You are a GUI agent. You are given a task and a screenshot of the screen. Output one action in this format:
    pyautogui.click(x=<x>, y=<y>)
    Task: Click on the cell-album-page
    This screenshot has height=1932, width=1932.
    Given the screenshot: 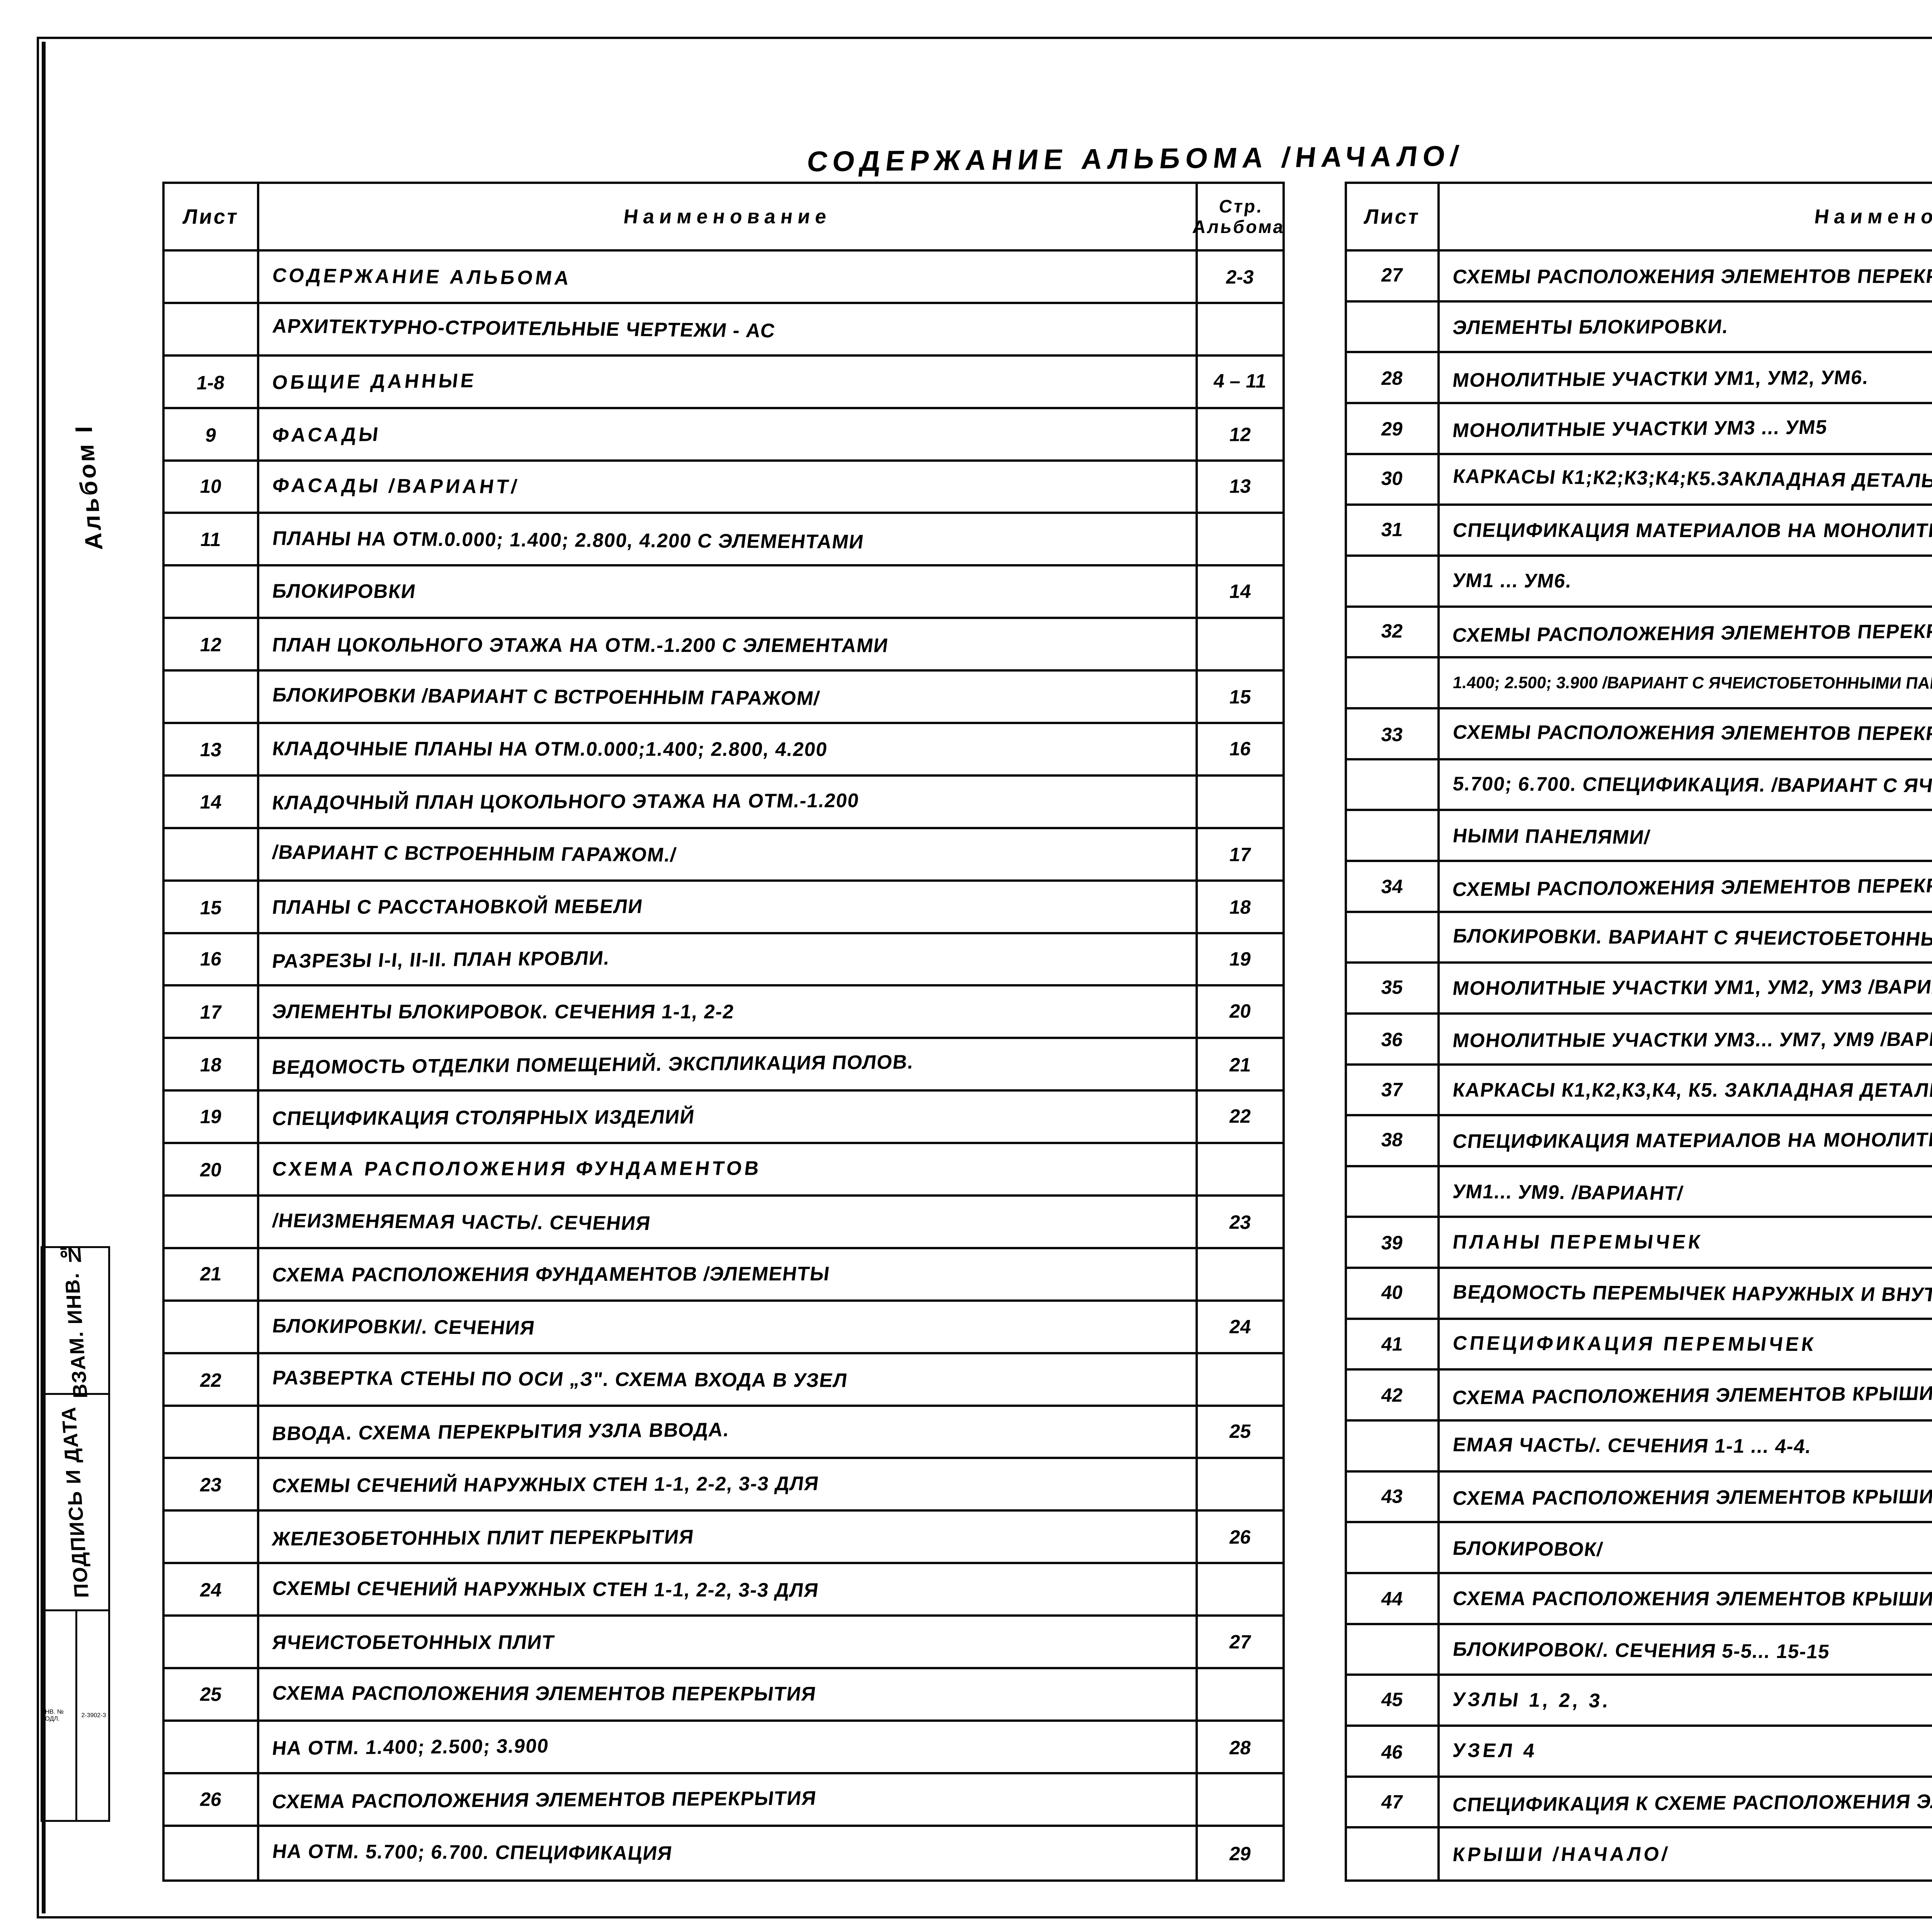 What is the action you would take?
    pyautogui.click(x=1239, y=1274)
    